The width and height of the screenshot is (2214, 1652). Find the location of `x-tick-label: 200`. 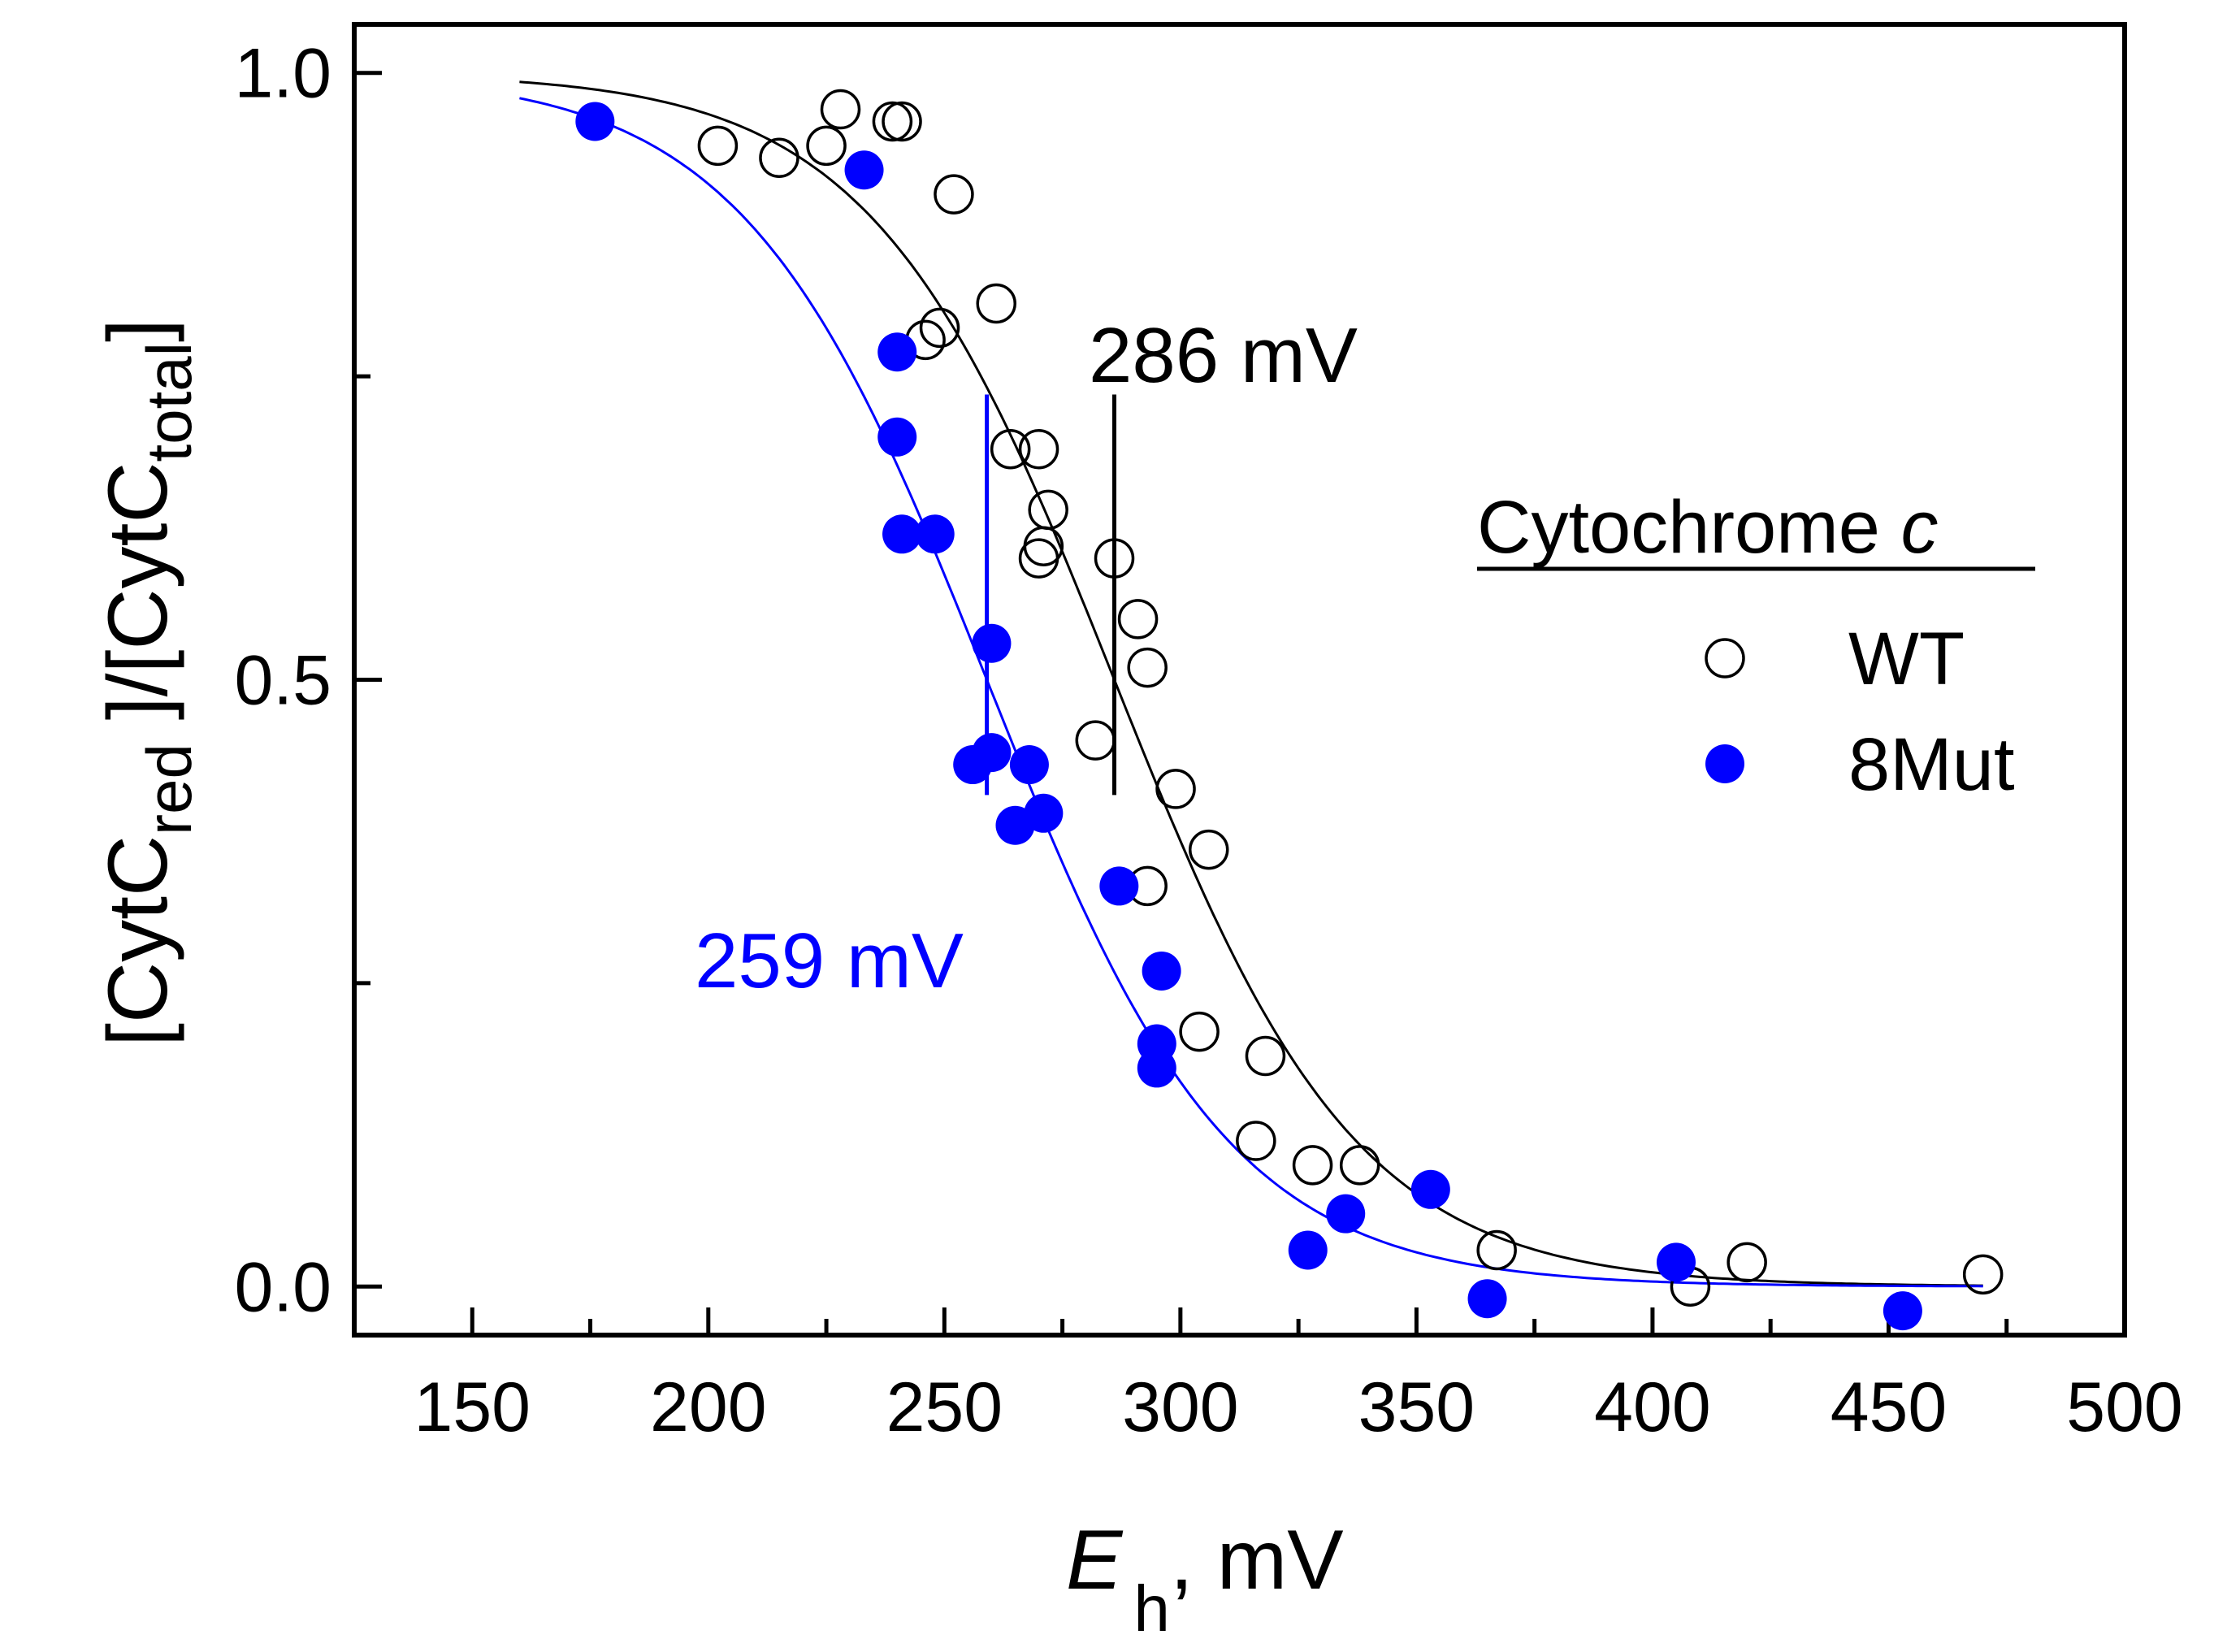

x-tick-label: 200 is located at coordinates (708, 1407).